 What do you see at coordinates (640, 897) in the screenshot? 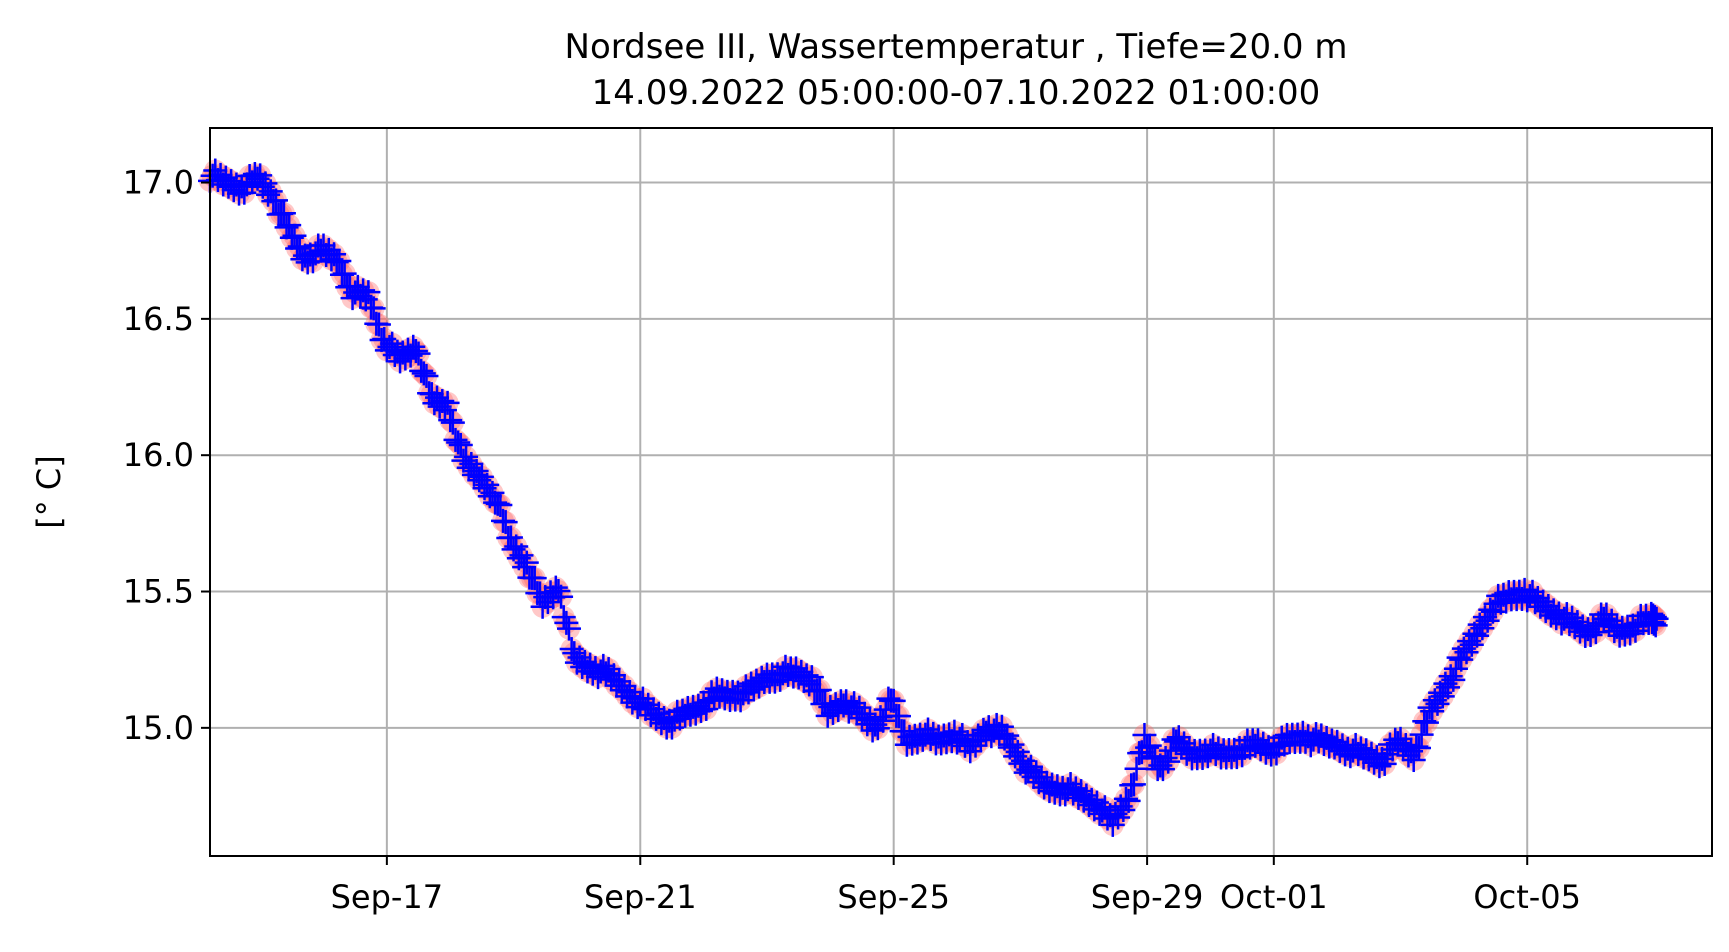
I see `x-tick-label: Sep-21` at bounding box center [640, 897].